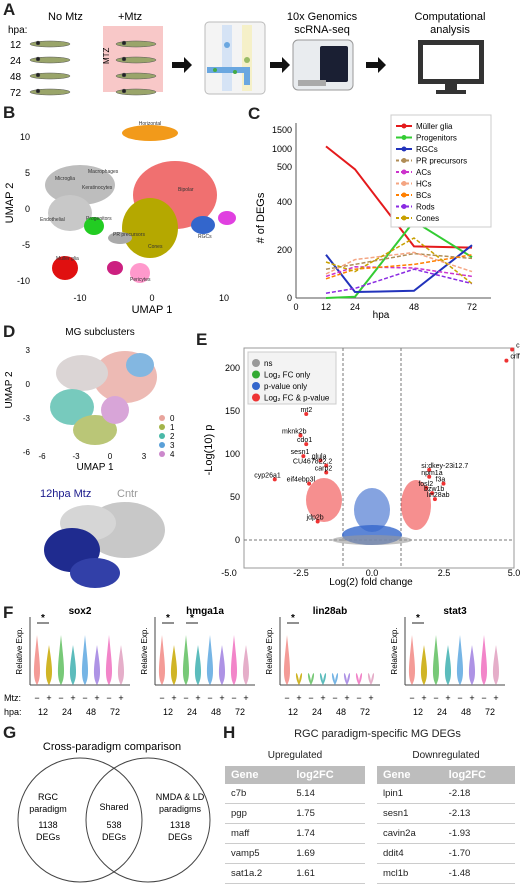  I want to click on cluster-label: Microglia, so click(65, 179).